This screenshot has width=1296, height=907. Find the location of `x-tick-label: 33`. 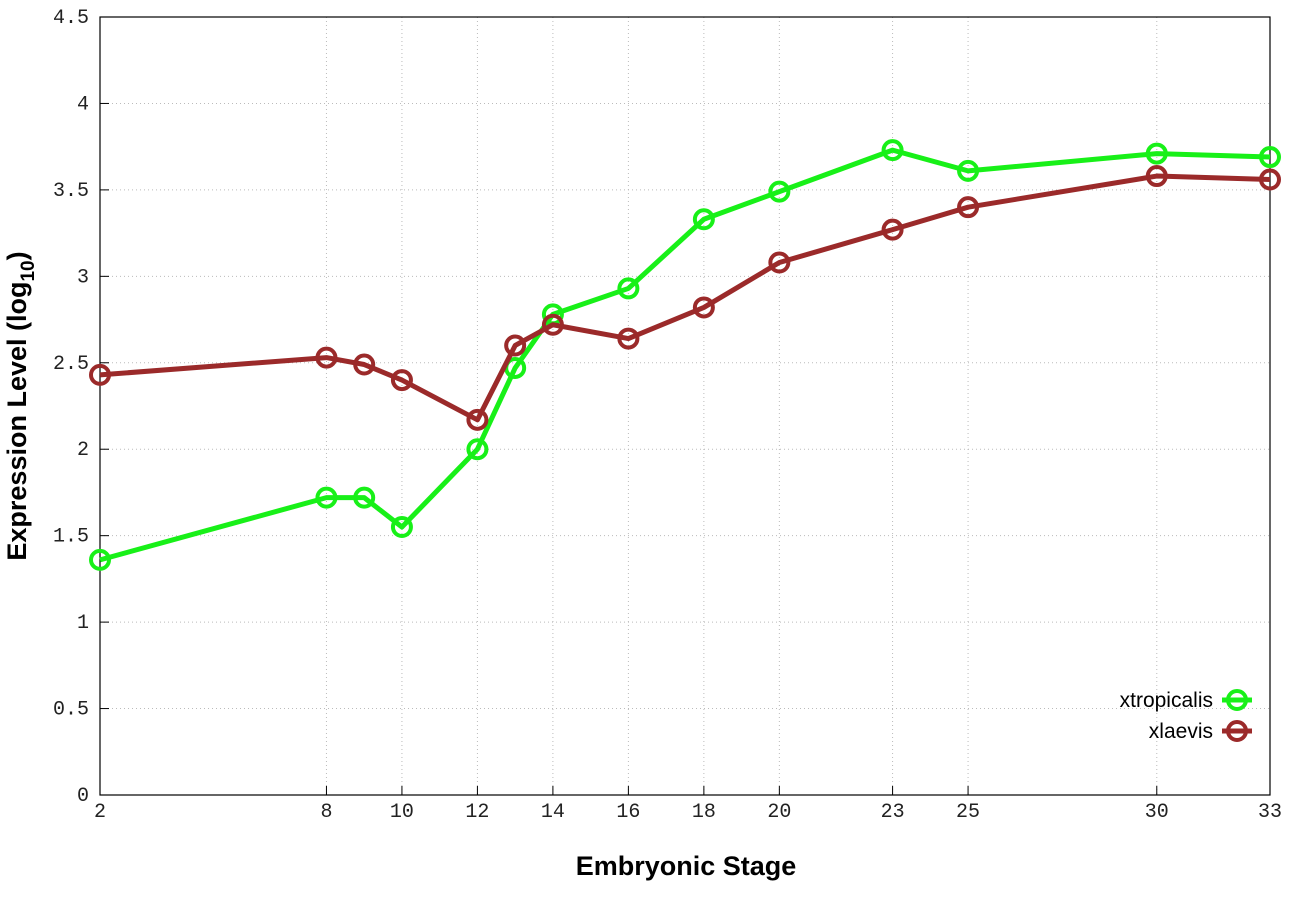

x-tick-label: 33 is located at coordinates (1270, 812).